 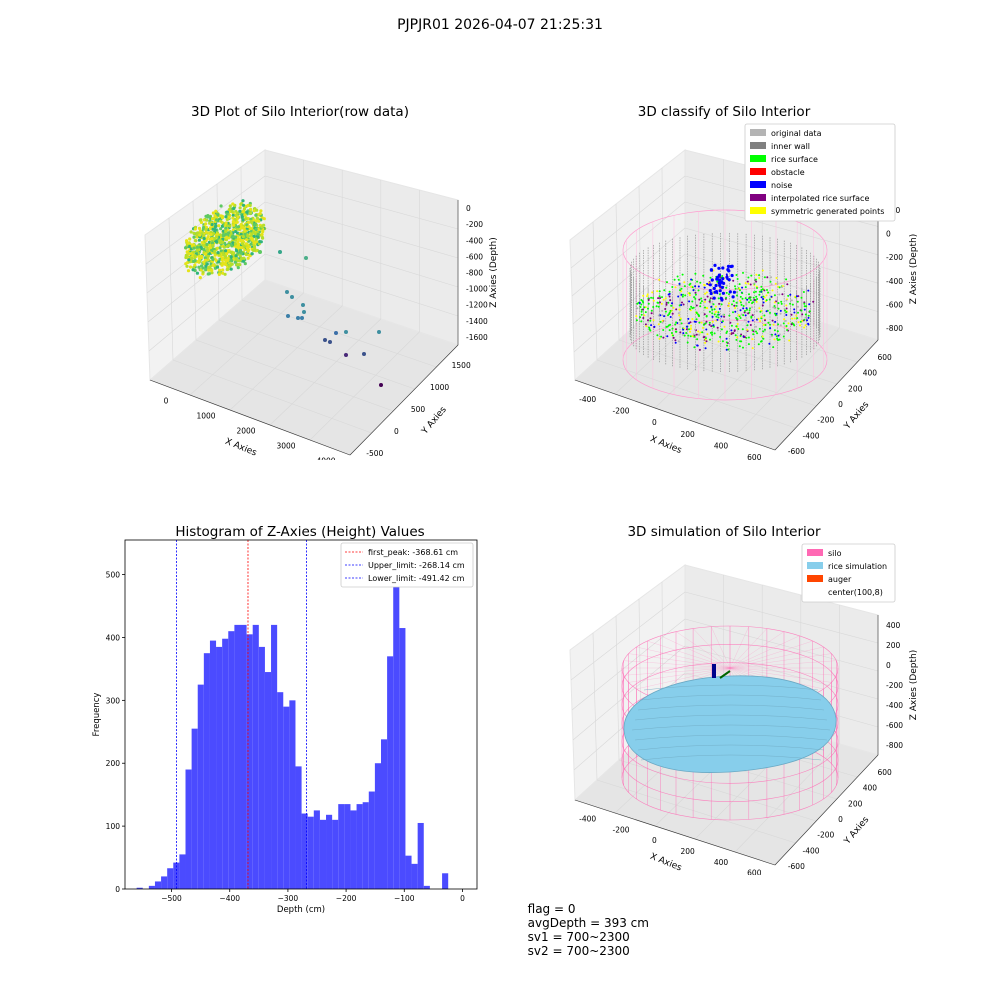 What do you see at coordinates (721, 647) in the screenshot?
I see `silo-roof-wire` at bounding box center [721, 647].